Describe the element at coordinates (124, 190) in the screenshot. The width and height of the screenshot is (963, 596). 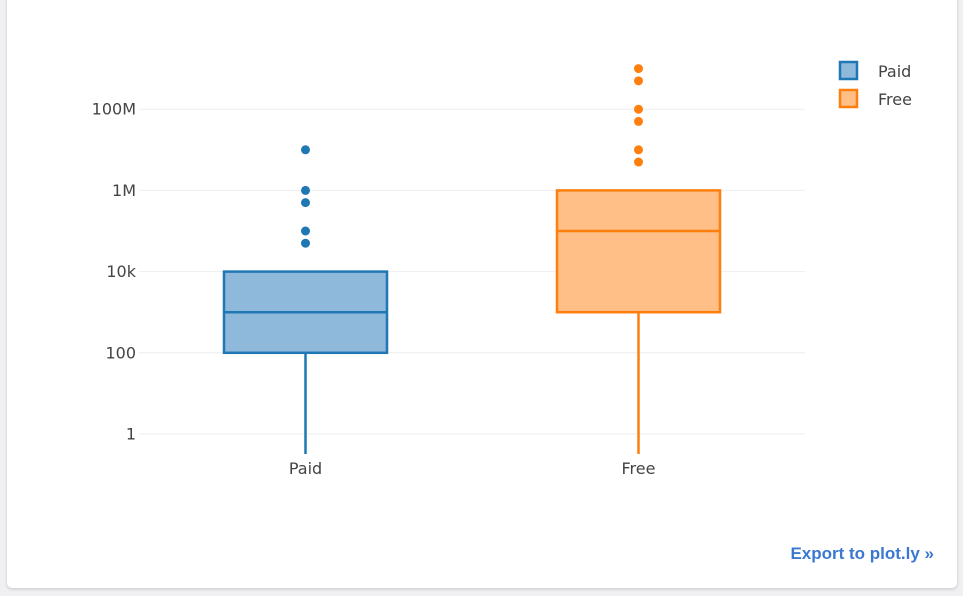
I see `y-tick-label: 1M` at that location.